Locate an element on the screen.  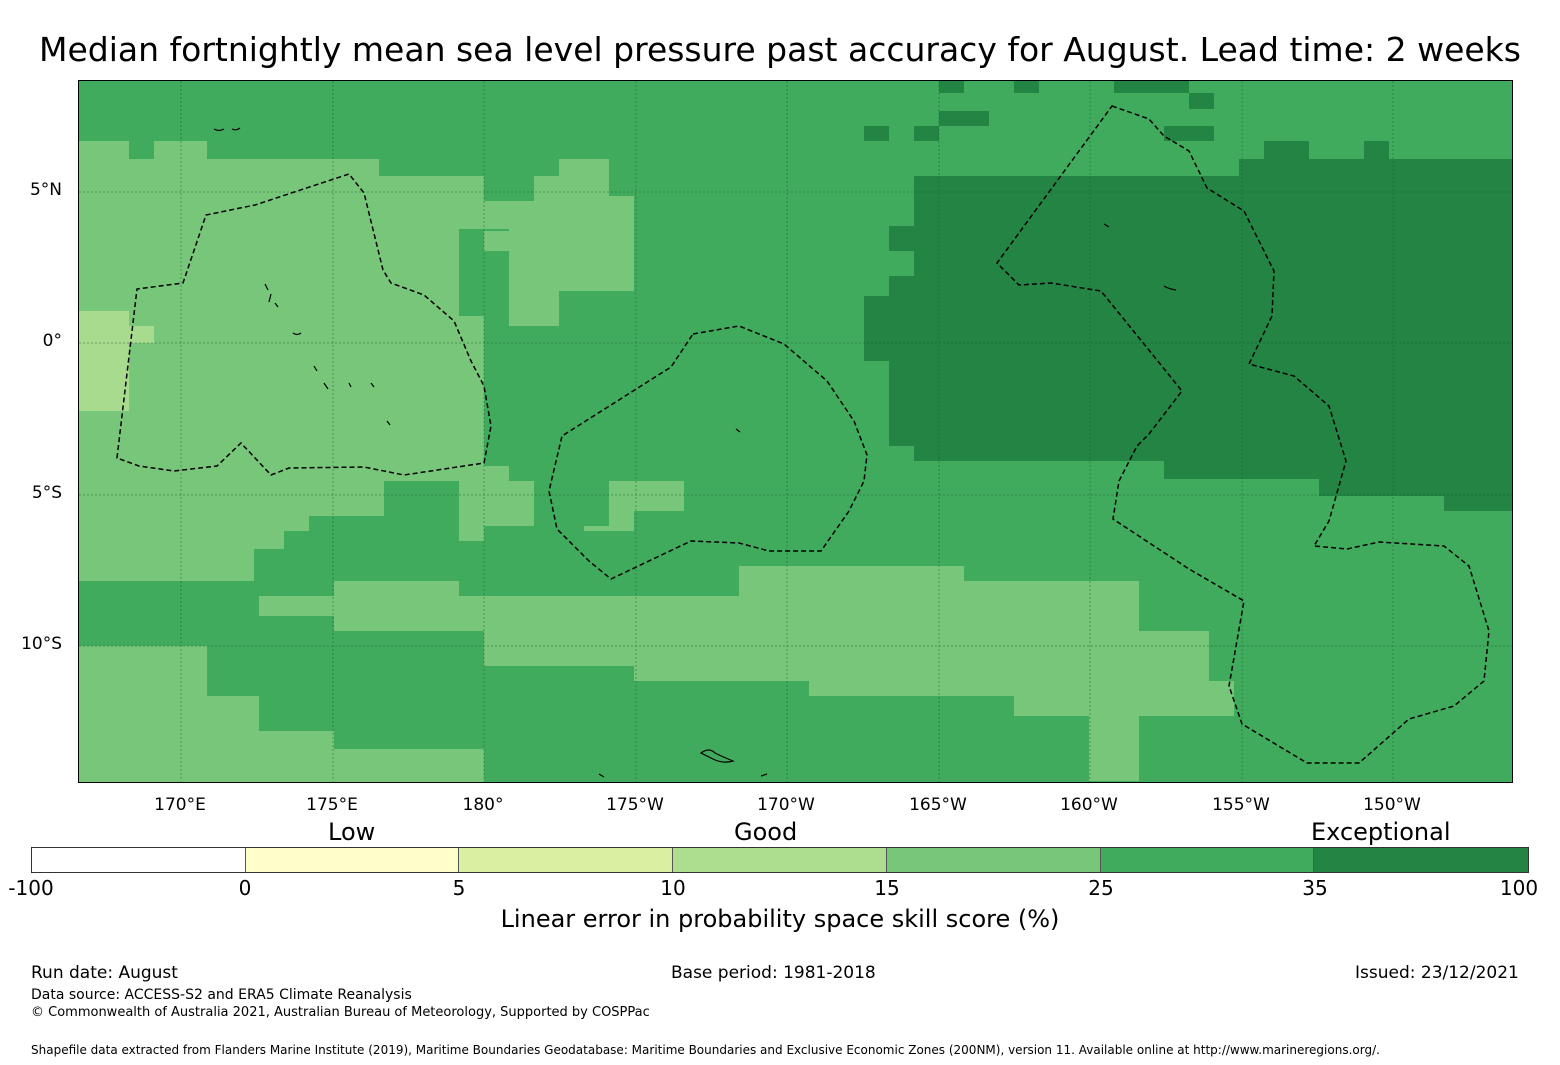
colorbar-tick-label: 100 is located at coordinates (1519, 888).